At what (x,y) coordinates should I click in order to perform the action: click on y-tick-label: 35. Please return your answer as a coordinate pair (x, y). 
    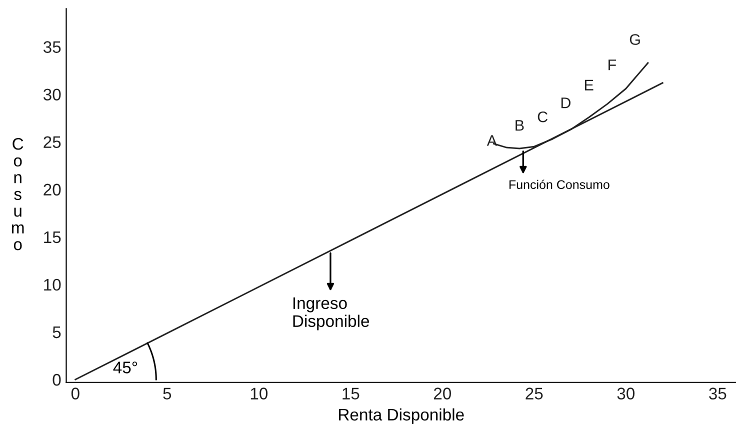
    Looking at the image, I should click on (52, 47).